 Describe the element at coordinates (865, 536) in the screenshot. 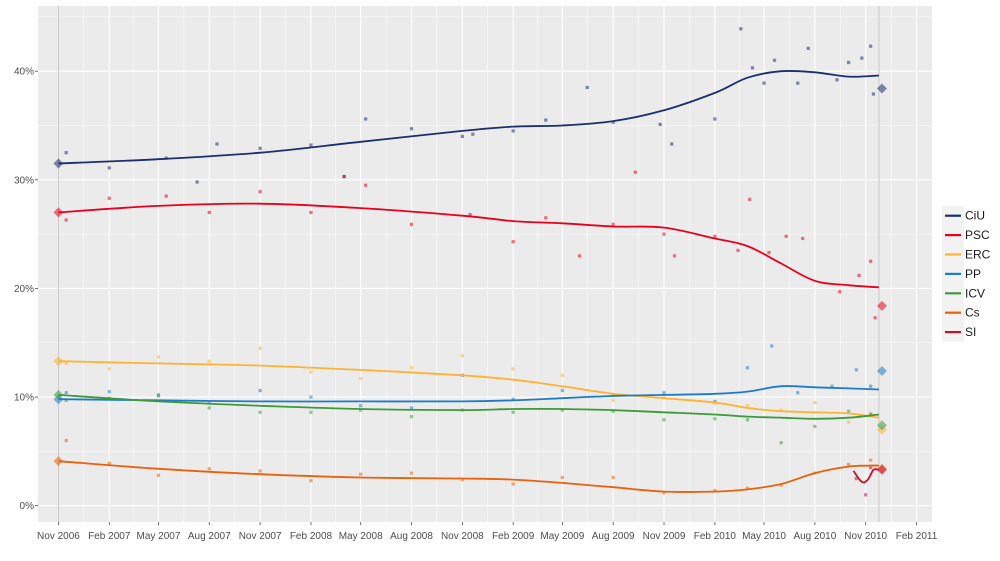

I see `x-tick-label: Nov 2010` at that location.